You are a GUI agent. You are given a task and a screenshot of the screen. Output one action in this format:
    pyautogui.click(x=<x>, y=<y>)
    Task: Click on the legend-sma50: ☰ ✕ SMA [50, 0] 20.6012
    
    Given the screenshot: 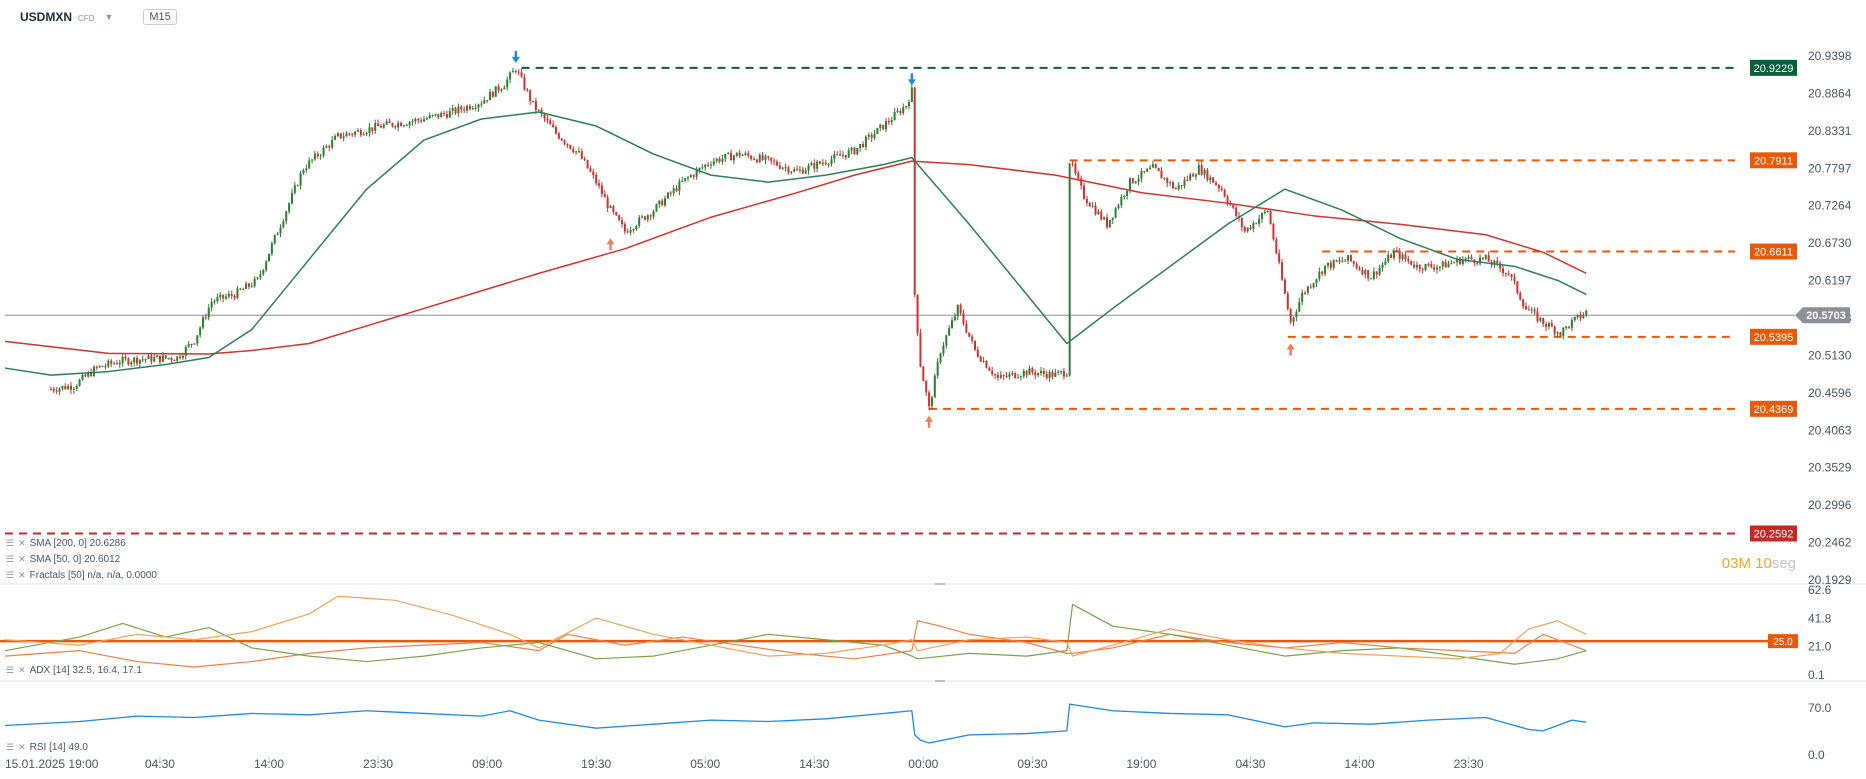 What is the action you would take?
    pyautogui.click(x=63, y=559)
    